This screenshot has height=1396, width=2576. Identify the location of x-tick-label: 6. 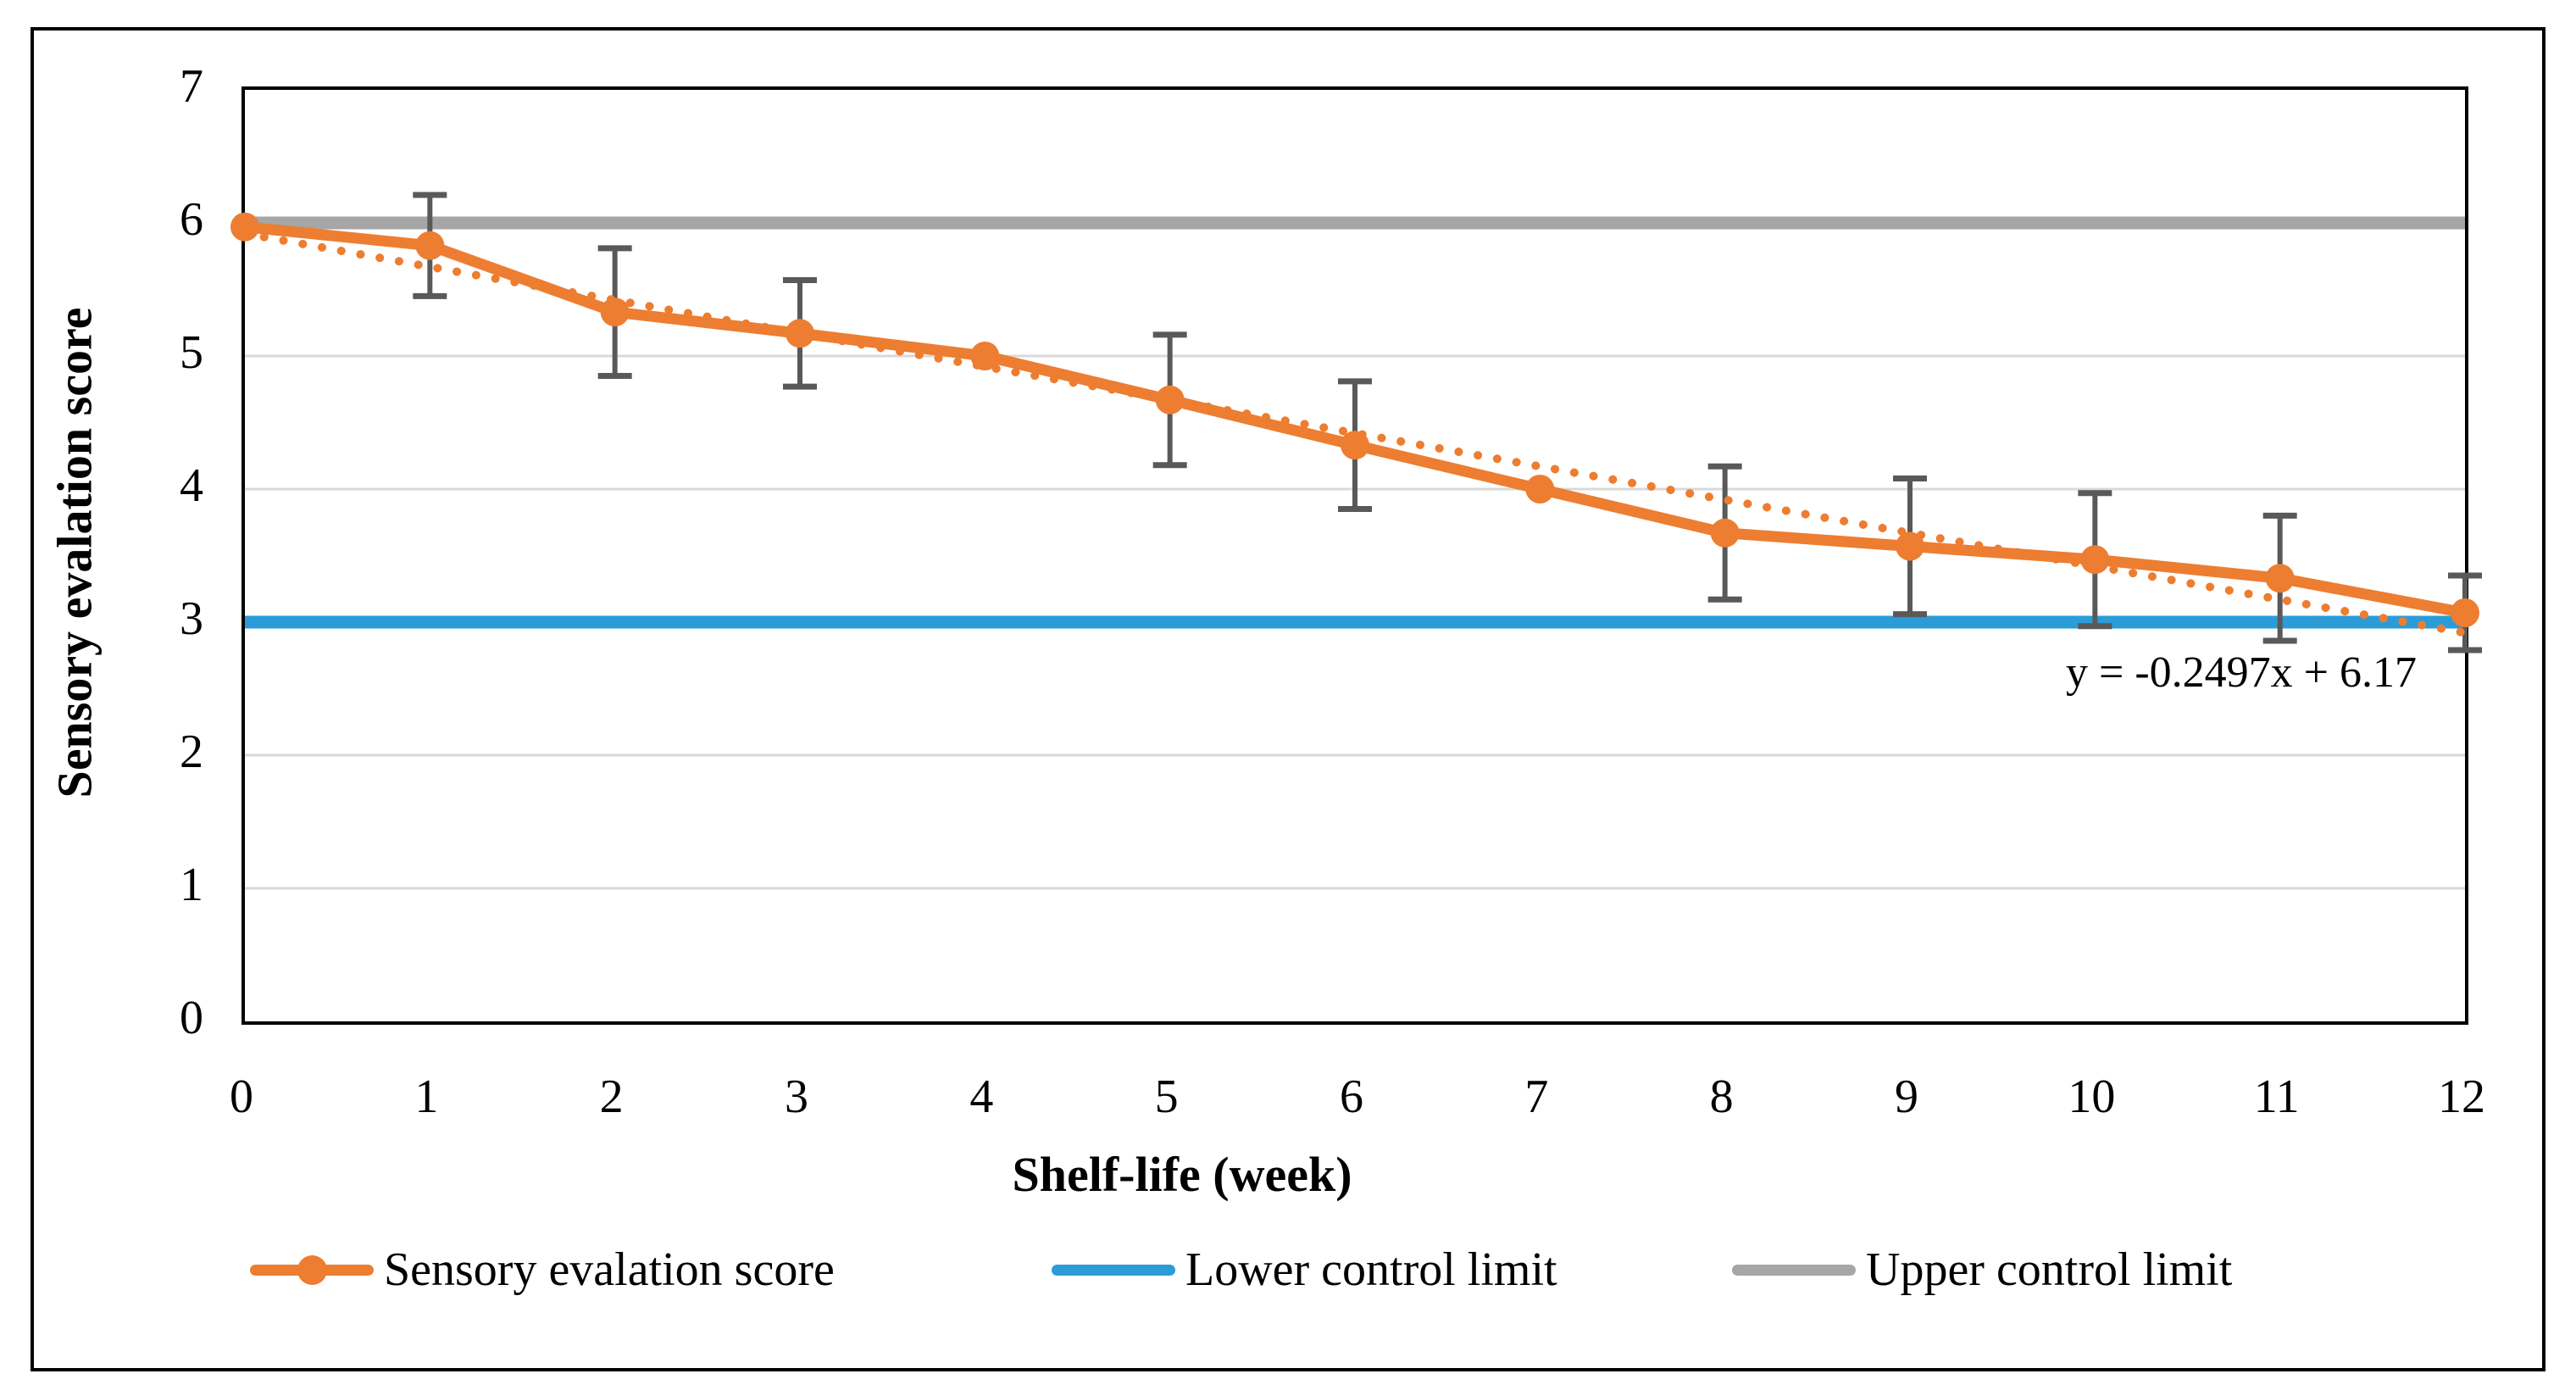
(1351, 1097).